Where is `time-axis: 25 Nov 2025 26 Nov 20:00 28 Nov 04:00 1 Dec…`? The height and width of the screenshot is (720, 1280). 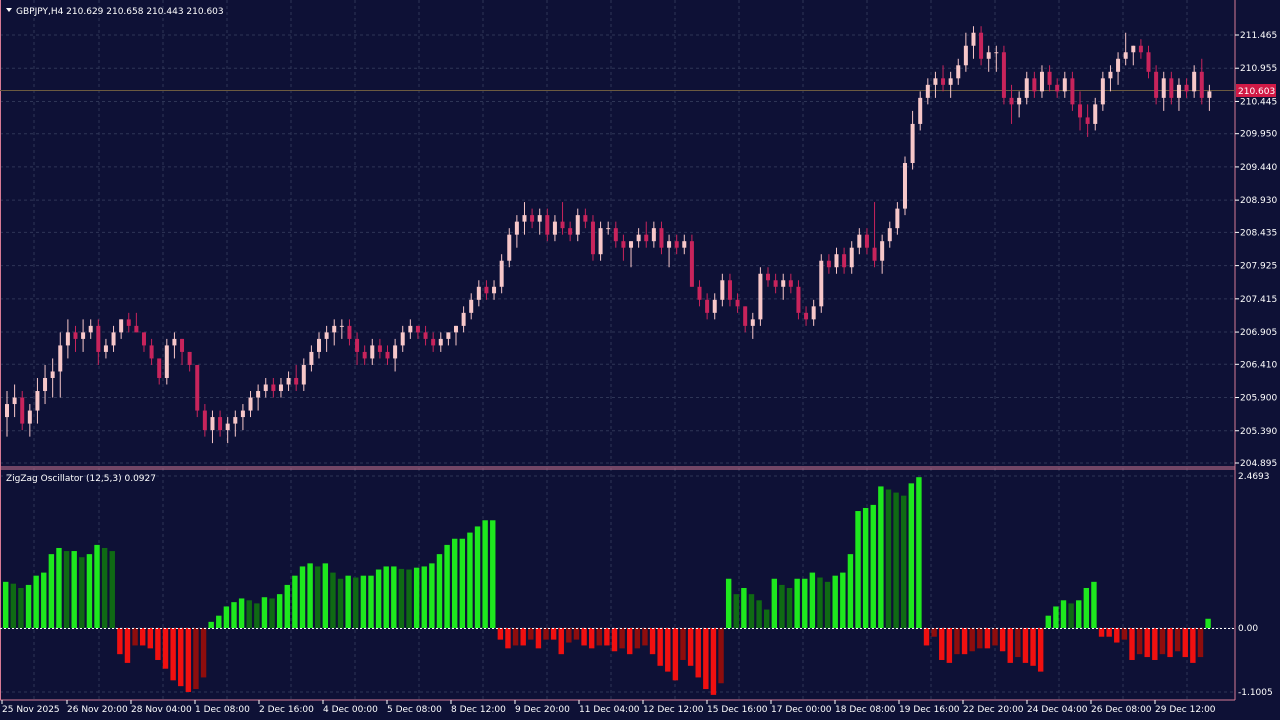 time-axis: 25 Nov 2025 26 Nov 20:00 28 Nov 04:00 1 Dec… is located at coordinates (608, 707).